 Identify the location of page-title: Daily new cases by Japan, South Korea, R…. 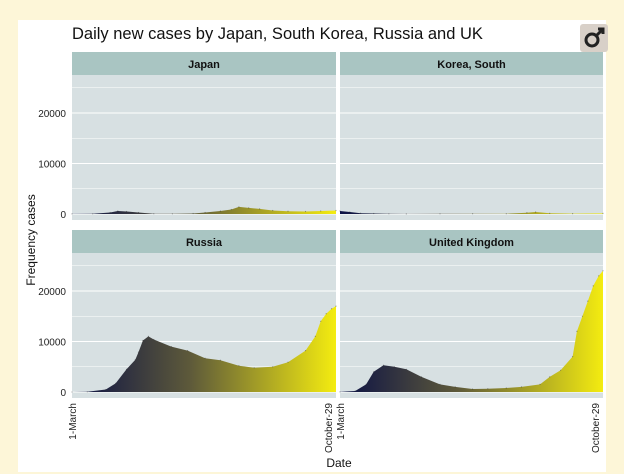
(277, 34).